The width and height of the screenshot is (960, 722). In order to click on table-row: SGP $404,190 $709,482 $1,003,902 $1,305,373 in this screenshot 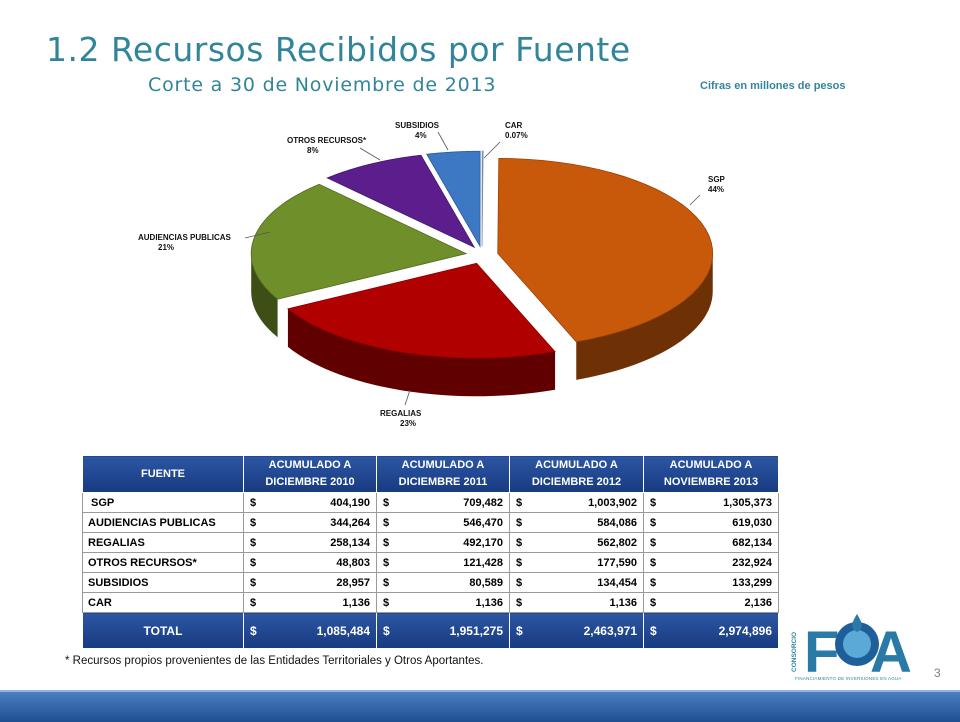, I will do `click(430, 502)`.